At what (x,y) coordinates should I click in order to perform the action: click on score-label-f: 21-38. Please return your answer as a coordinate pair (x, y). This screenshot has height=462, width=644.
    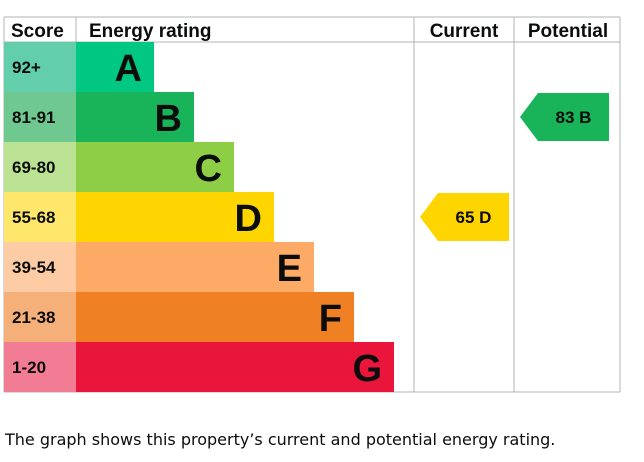
    Looking at the image, I should click on (33, 317).